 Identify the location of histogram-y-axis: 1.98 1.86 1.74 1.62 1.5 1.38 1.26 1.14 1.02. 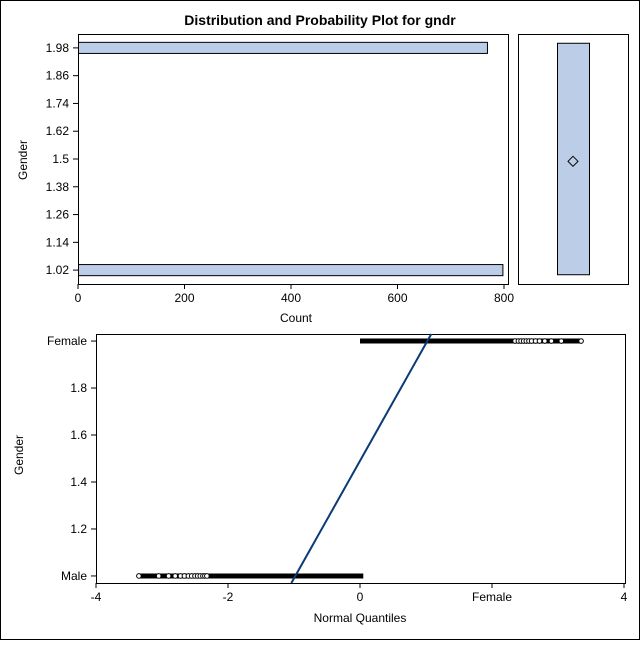
(62, 159).